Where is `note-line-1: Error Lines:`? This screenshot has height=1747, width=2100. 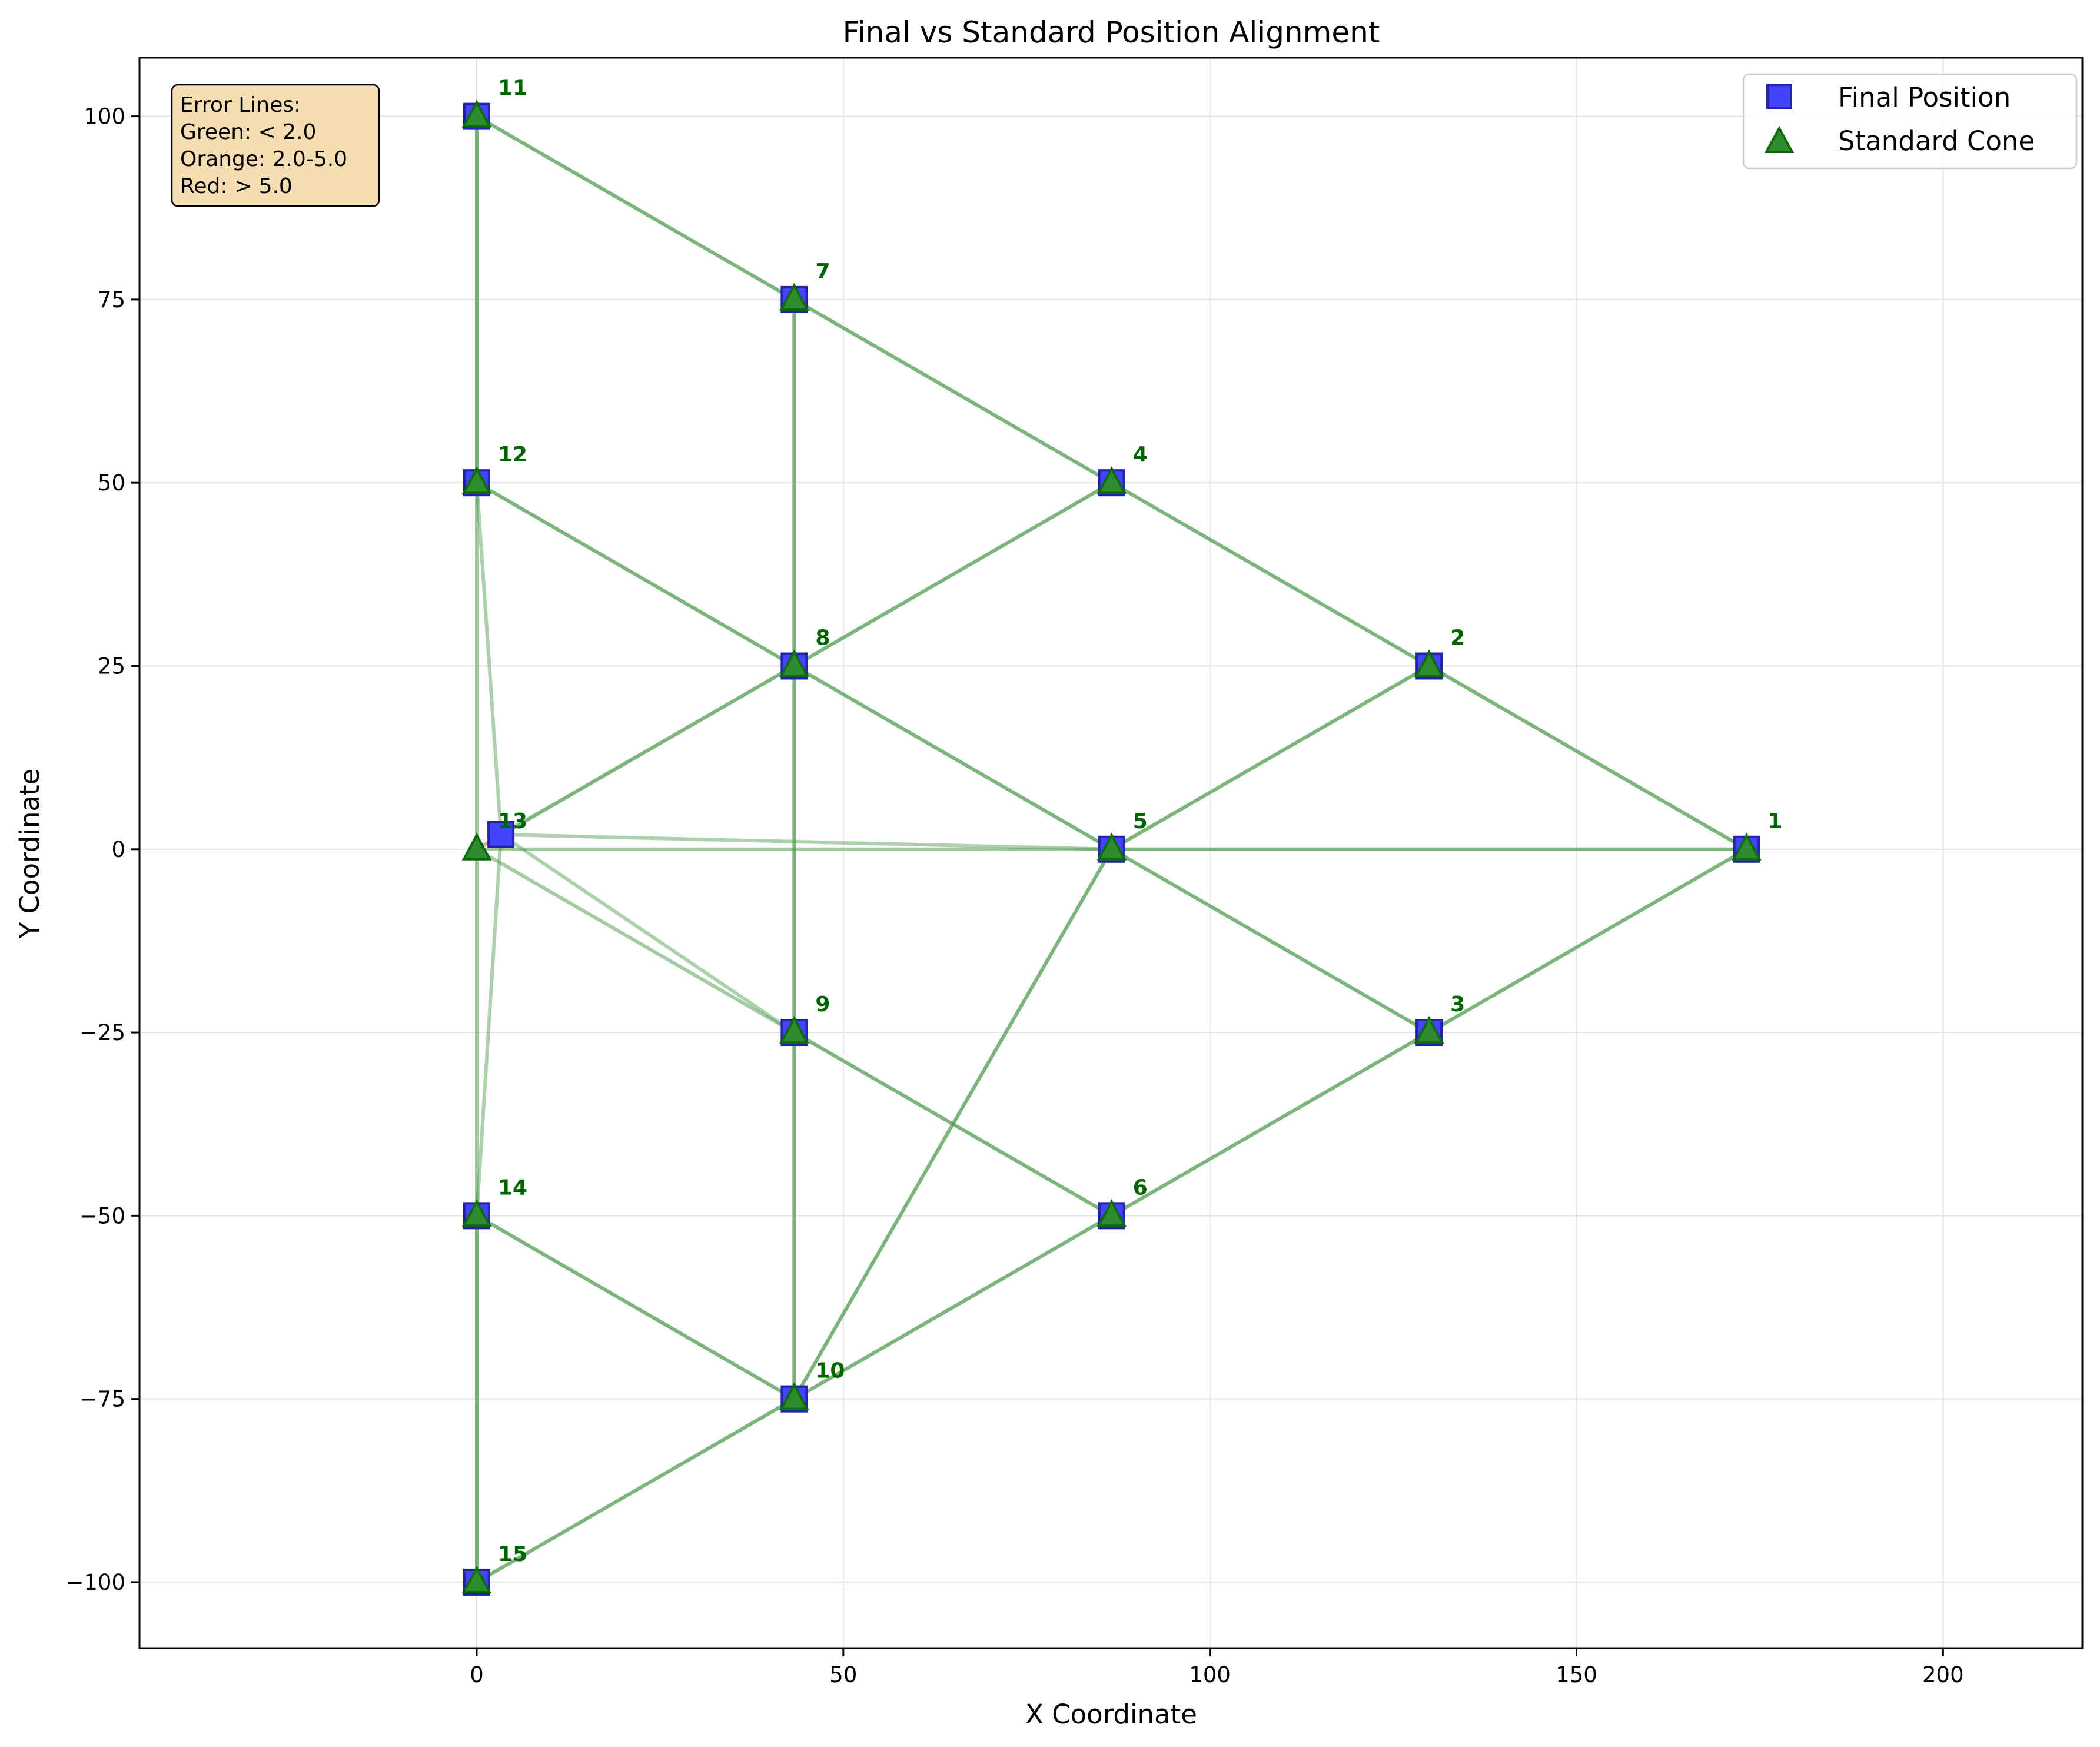
note-line-1: Error Lines: is located at coordinates (240, 105).